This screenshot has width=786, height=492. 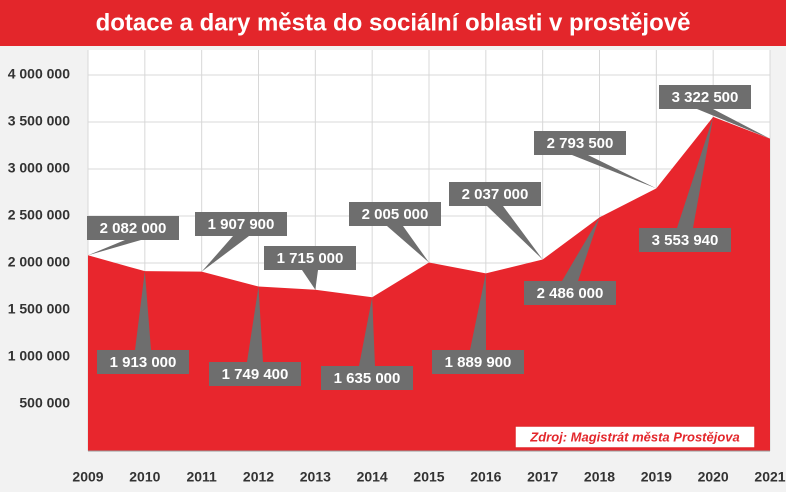 I want to click on x-tick-label: 2016, so click(x=485, y=477).